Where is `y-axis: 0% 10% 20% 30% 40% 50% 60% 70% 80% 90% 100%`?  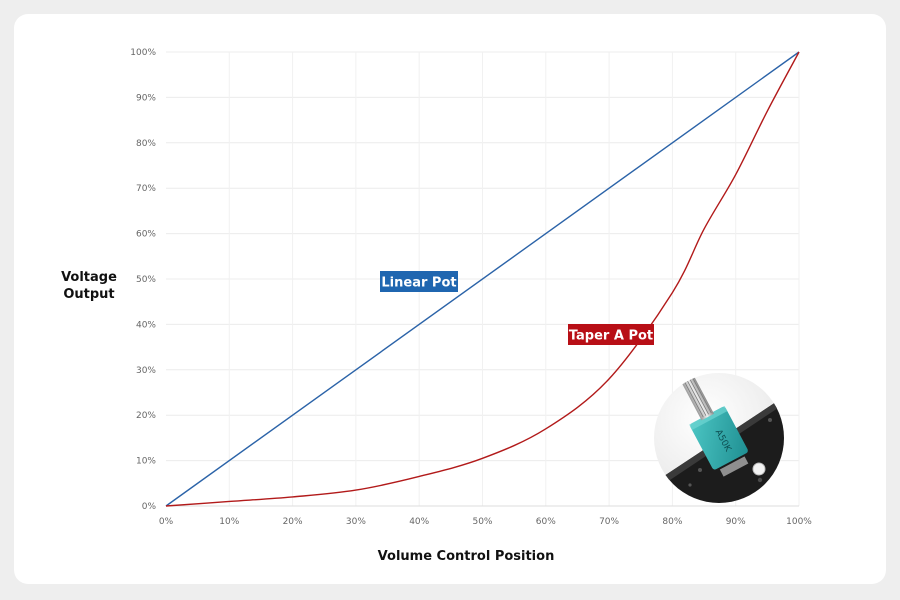 y-axis: 0% 10% 20% 30% 40% 50% 60% 70% 80% 90% 100% is located at coordinates (143, 280).